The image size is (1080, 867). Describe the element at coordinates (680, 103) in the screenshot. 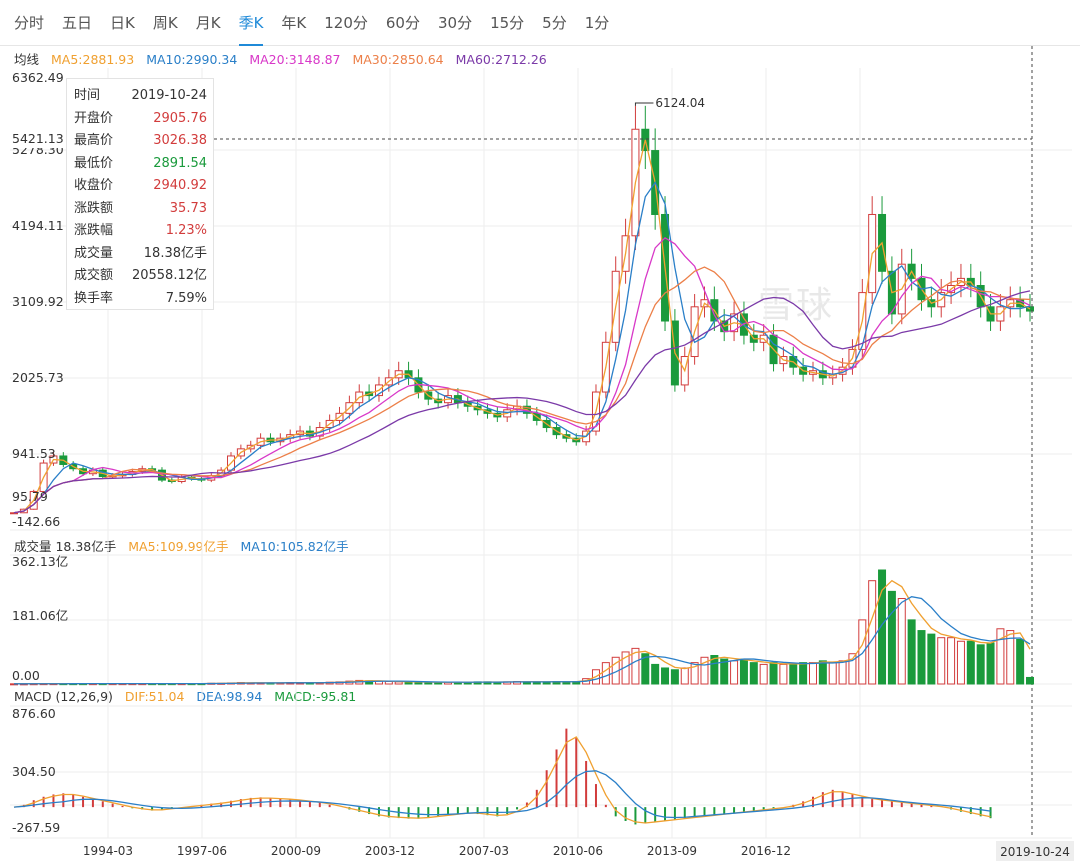

I see `peak-label: 6124.04` at that location.